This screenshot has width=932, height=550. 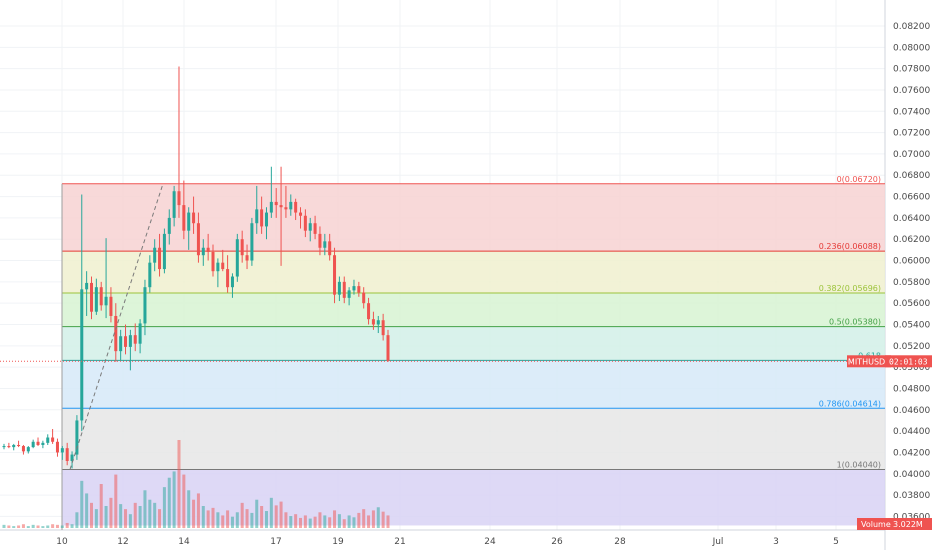 What do you see at coordinates (850, 403) in the screenshot?
I see `fib-level-label: 0.786(0.04614)` at bounding box center [850, 403].